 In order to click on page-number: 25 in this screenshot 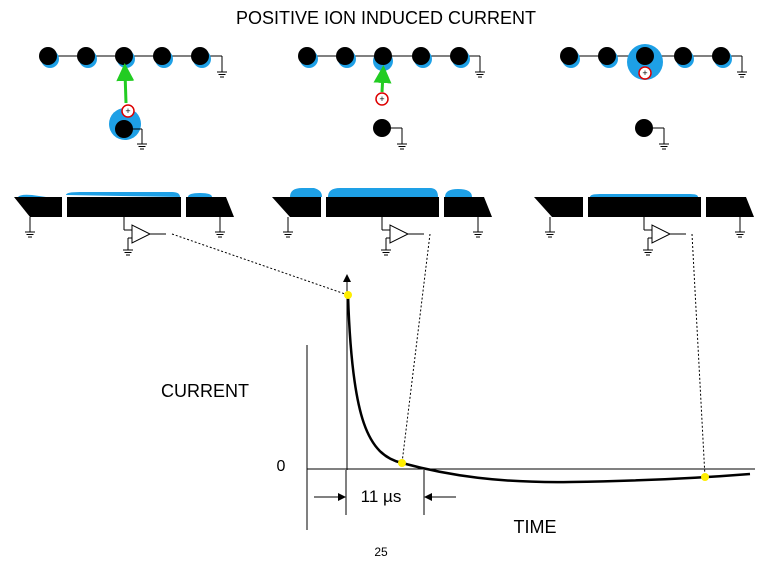, I will do `click(381, 552)`.